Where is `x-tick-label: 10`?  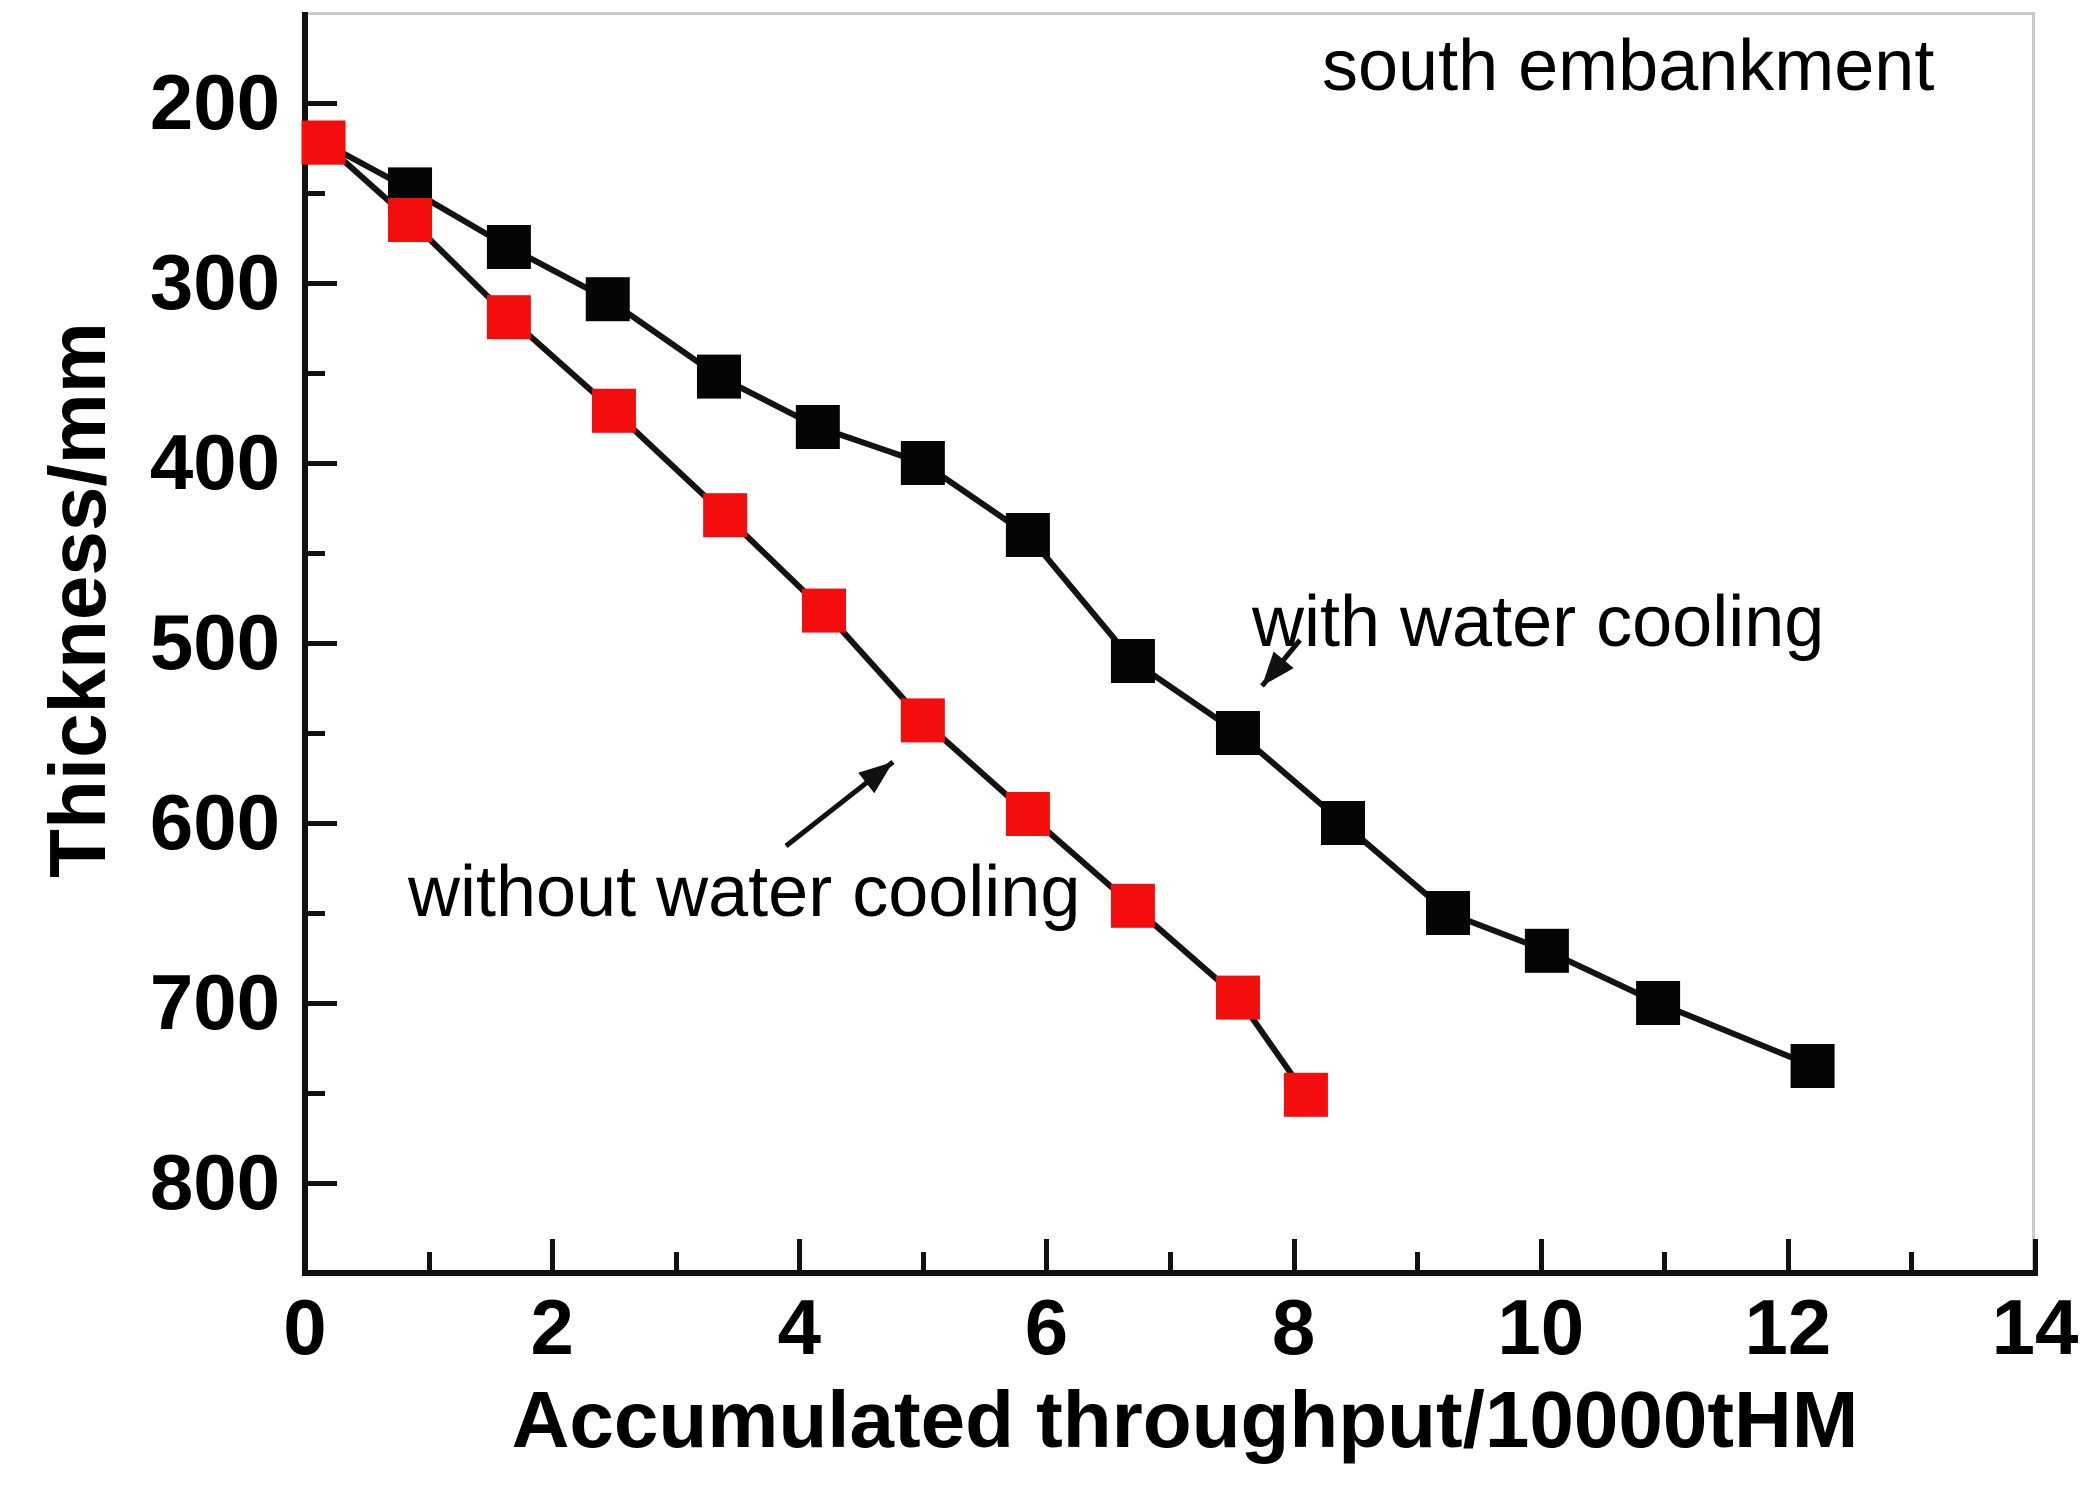 x-tick-label: 10 is located at coordinates (1541, 1327).